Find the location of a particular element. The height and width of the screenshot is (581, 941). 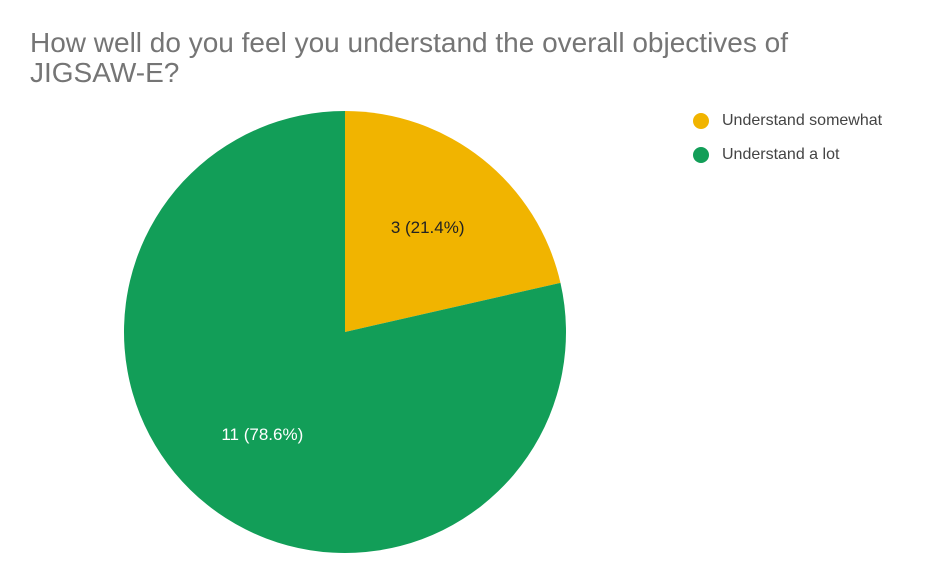

legend-label: Understand somewhat is located at coordinates (802, 120).